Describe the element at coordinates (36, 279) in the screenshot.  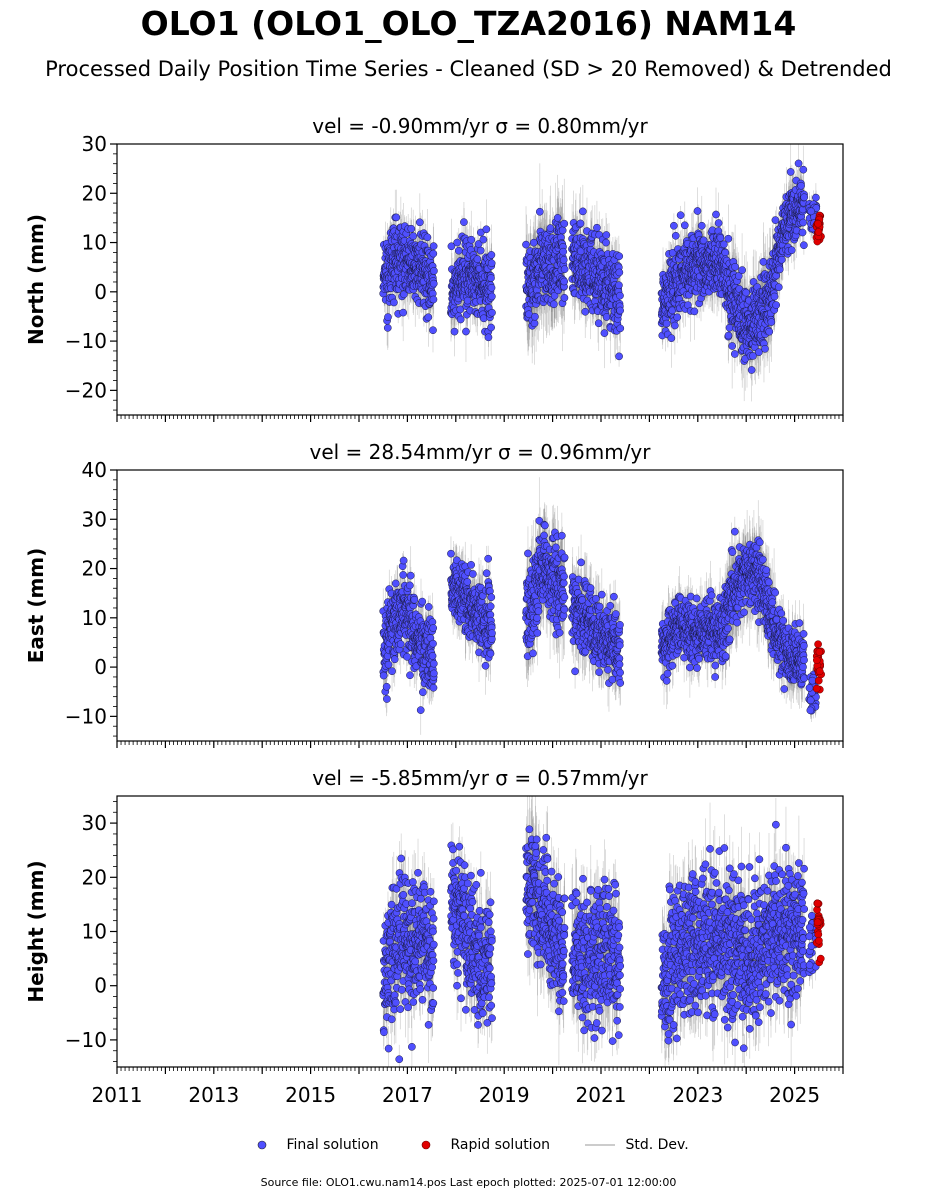
I see `y-axis-label-north: North (mm)` at that location.